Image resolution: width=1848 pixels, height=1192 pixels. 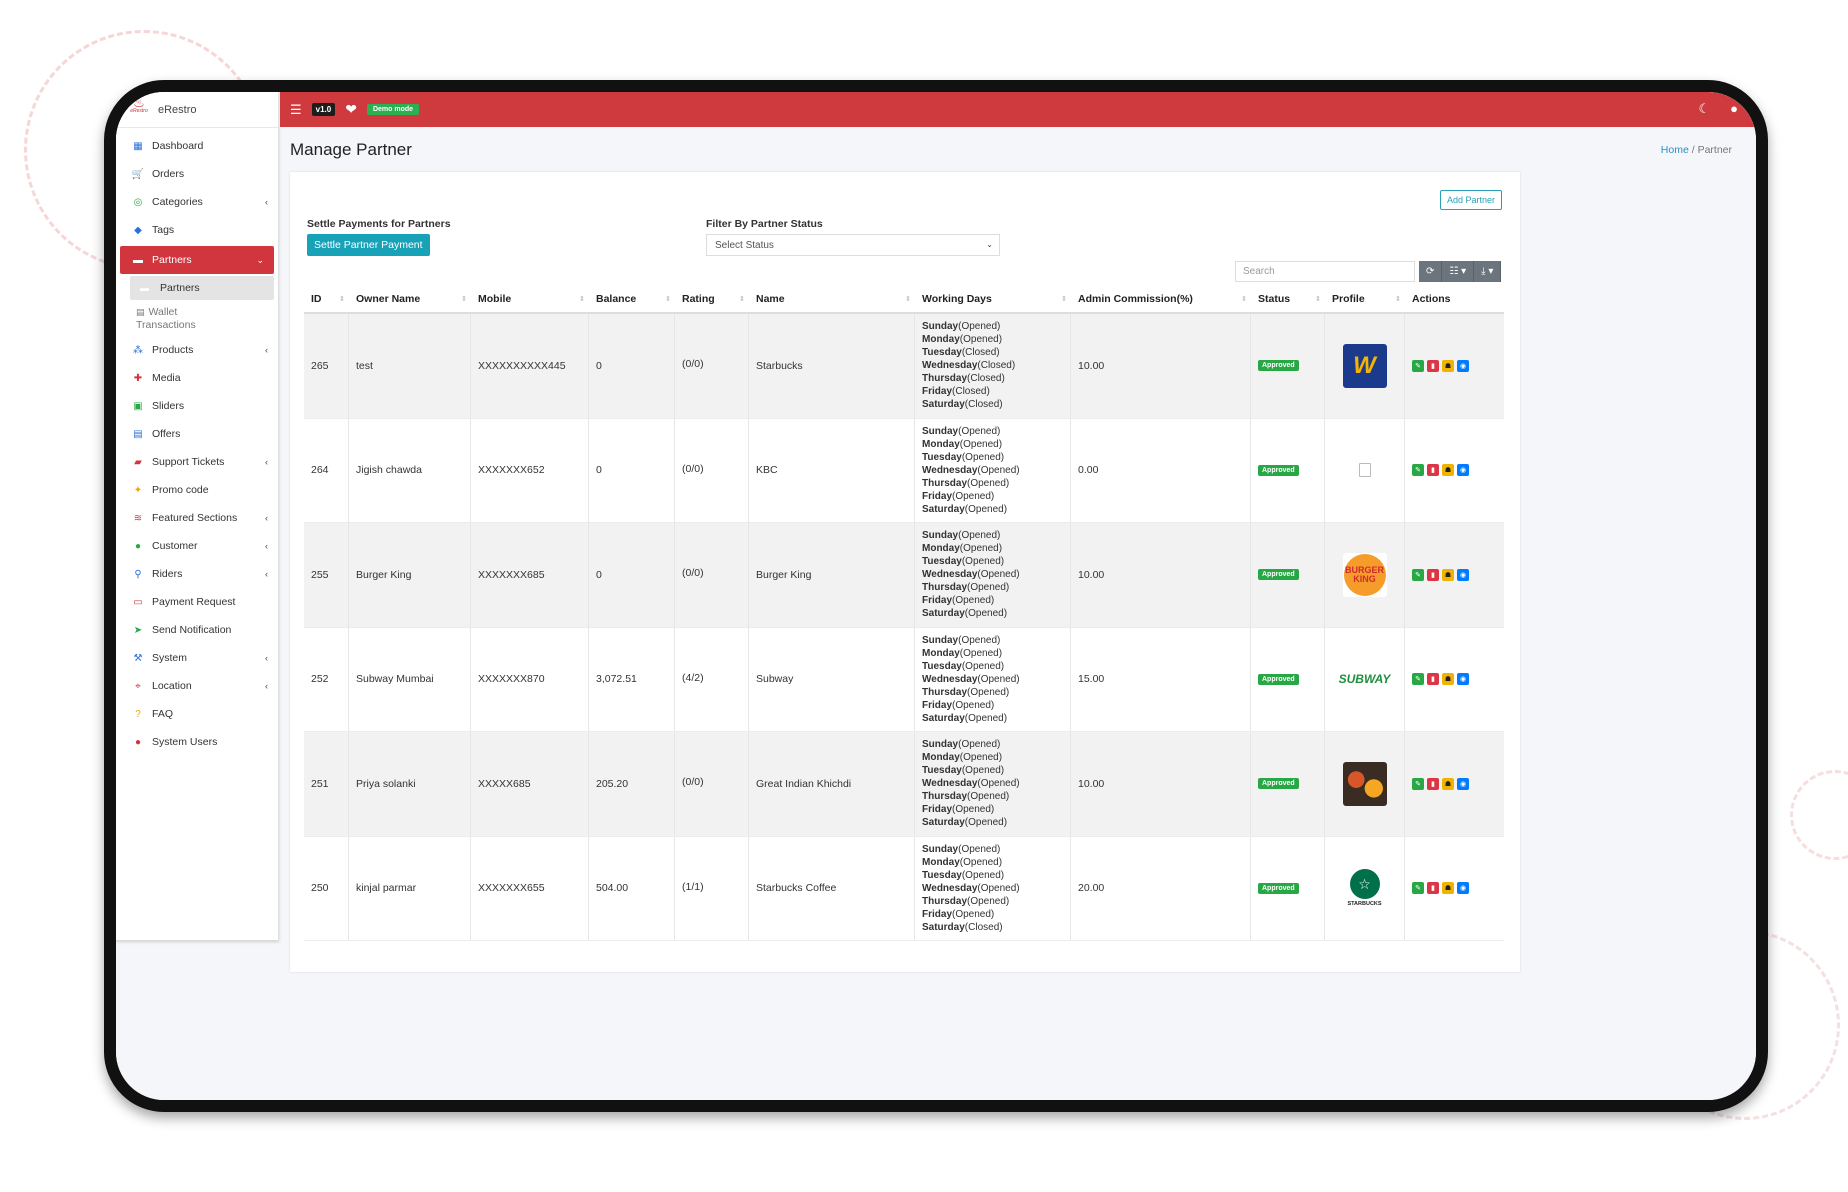 What do you see at coordinates (410, 299) in the screenshot?
I see `column-header-owner-name: Owner Name ⇕` at bounding box center [410, 299].